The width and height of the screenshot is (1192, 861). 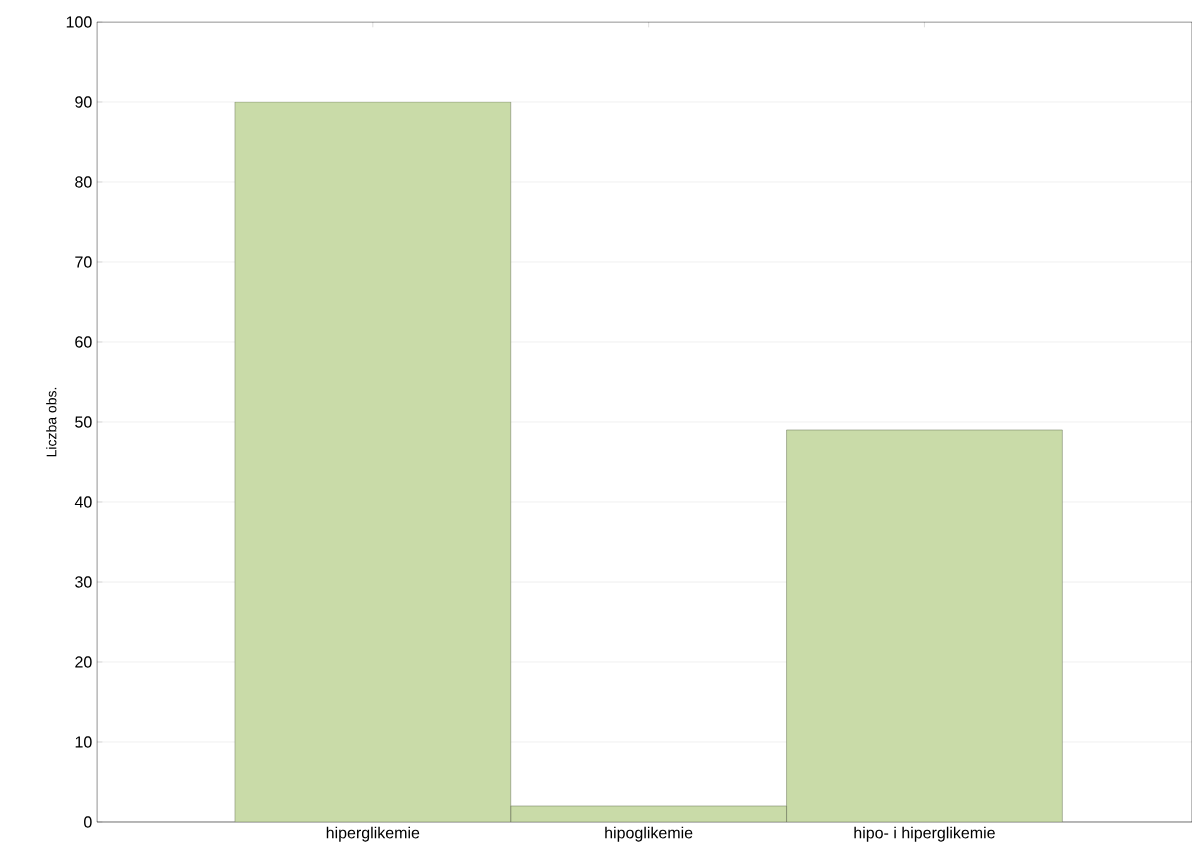 I want to click on x-tick-label: hiperglikemie, so click(x=373, y=834).